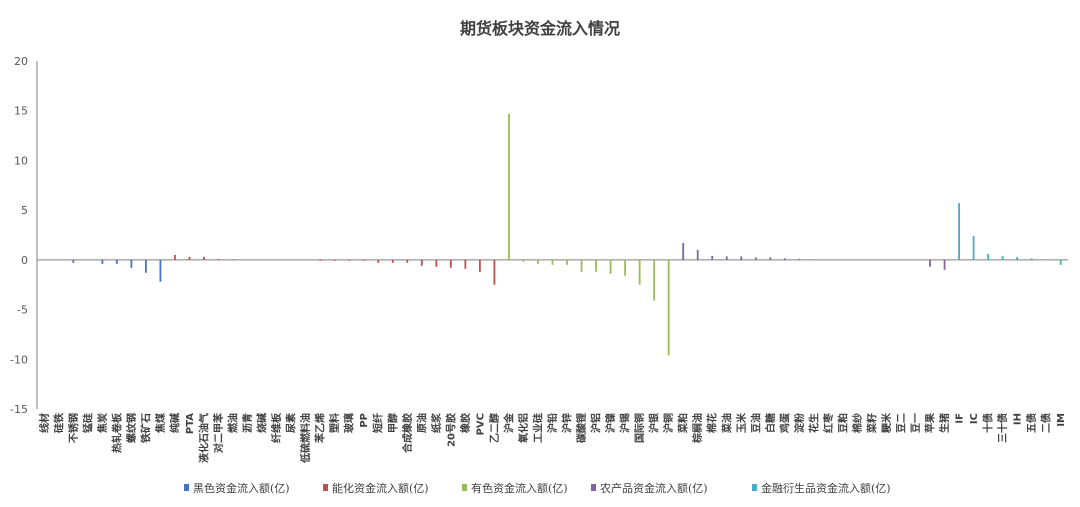  I want to click on x-tick-label: 沪铅, so click(552, 423).